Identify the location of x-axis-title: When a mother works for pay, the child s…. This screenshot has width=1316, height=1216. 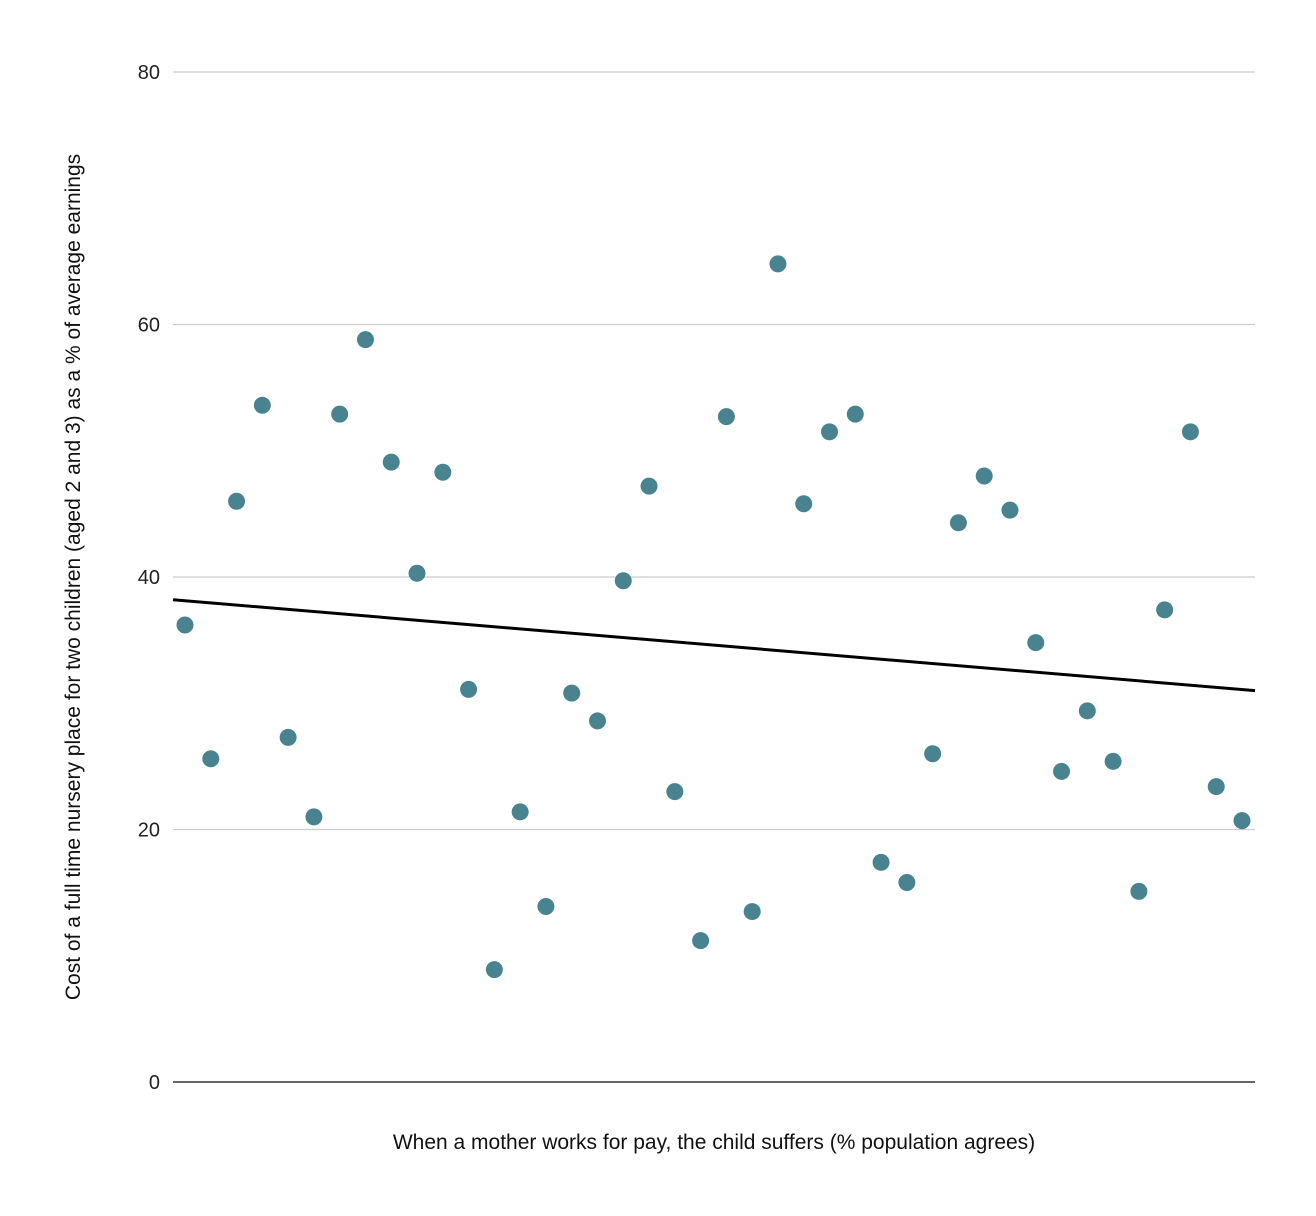
(714, 1142).